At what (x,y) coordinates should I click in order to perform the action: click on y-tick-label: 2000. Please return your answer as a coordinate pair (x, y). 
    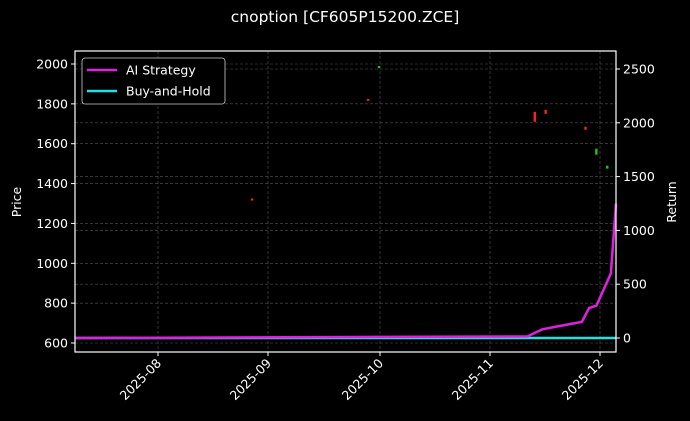
    Looking at the image, I should click on (52, 64).